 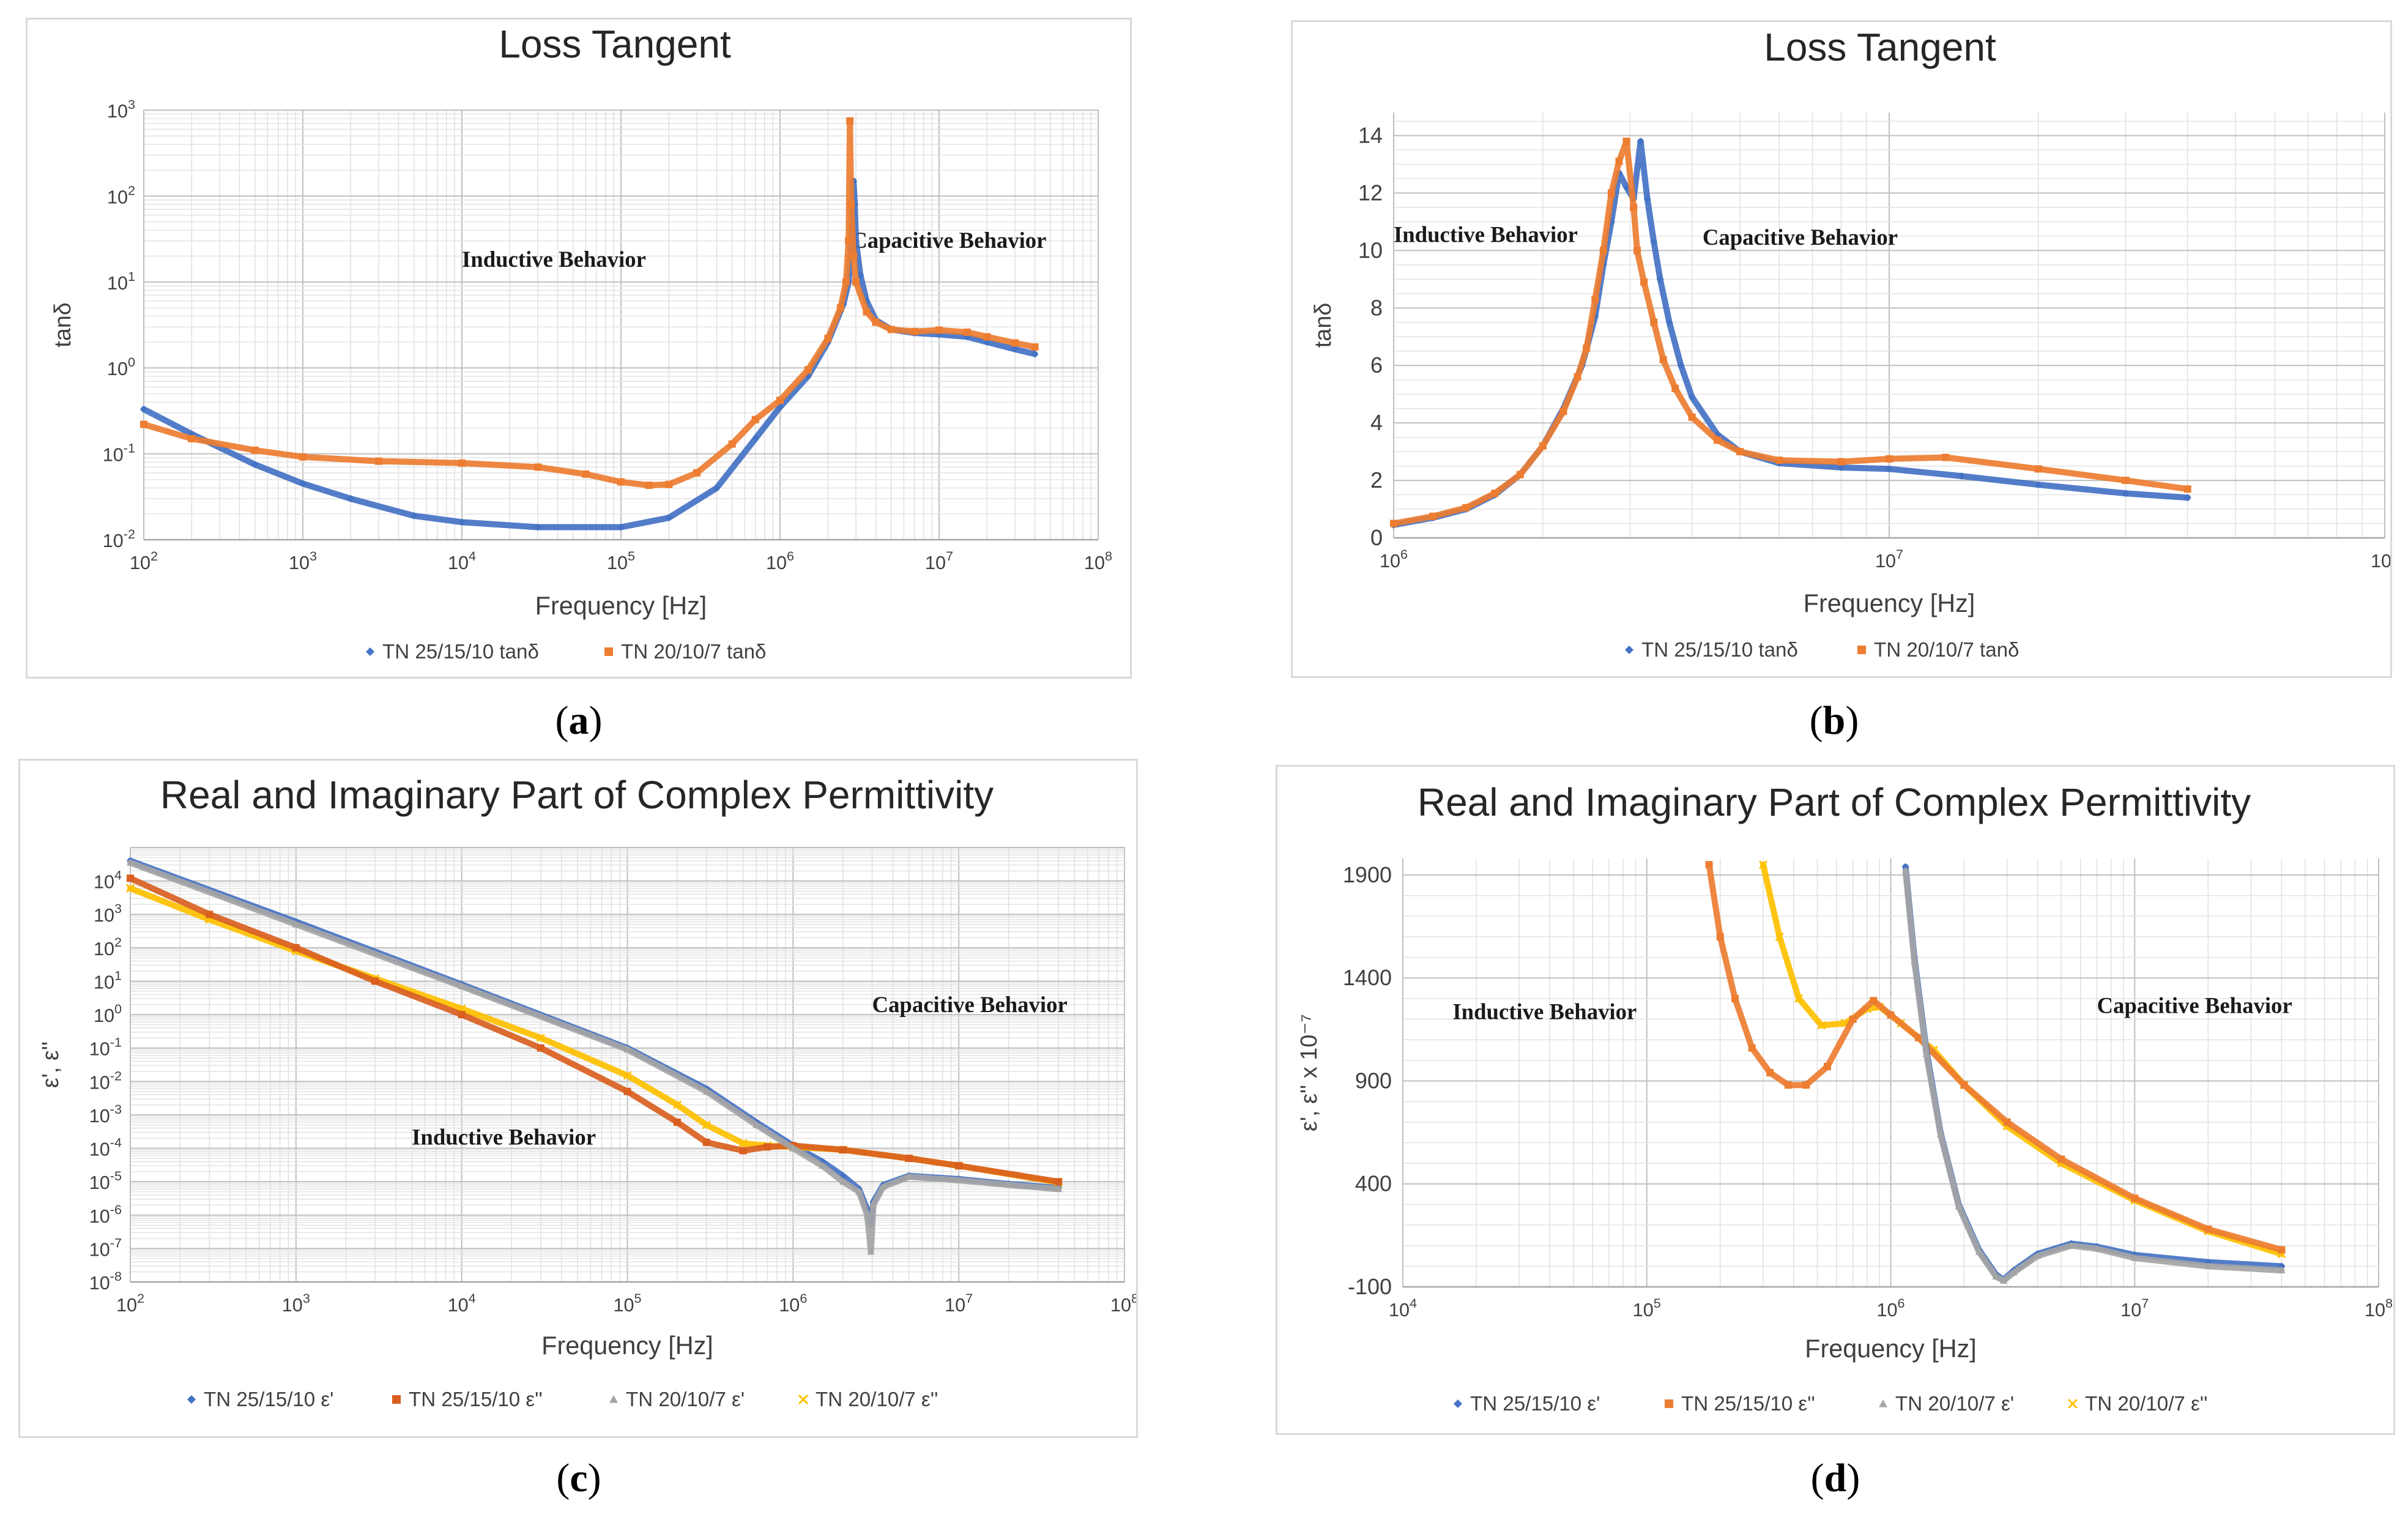 I want to click on x-tick-label: 10², so click(x=130, y=1303).